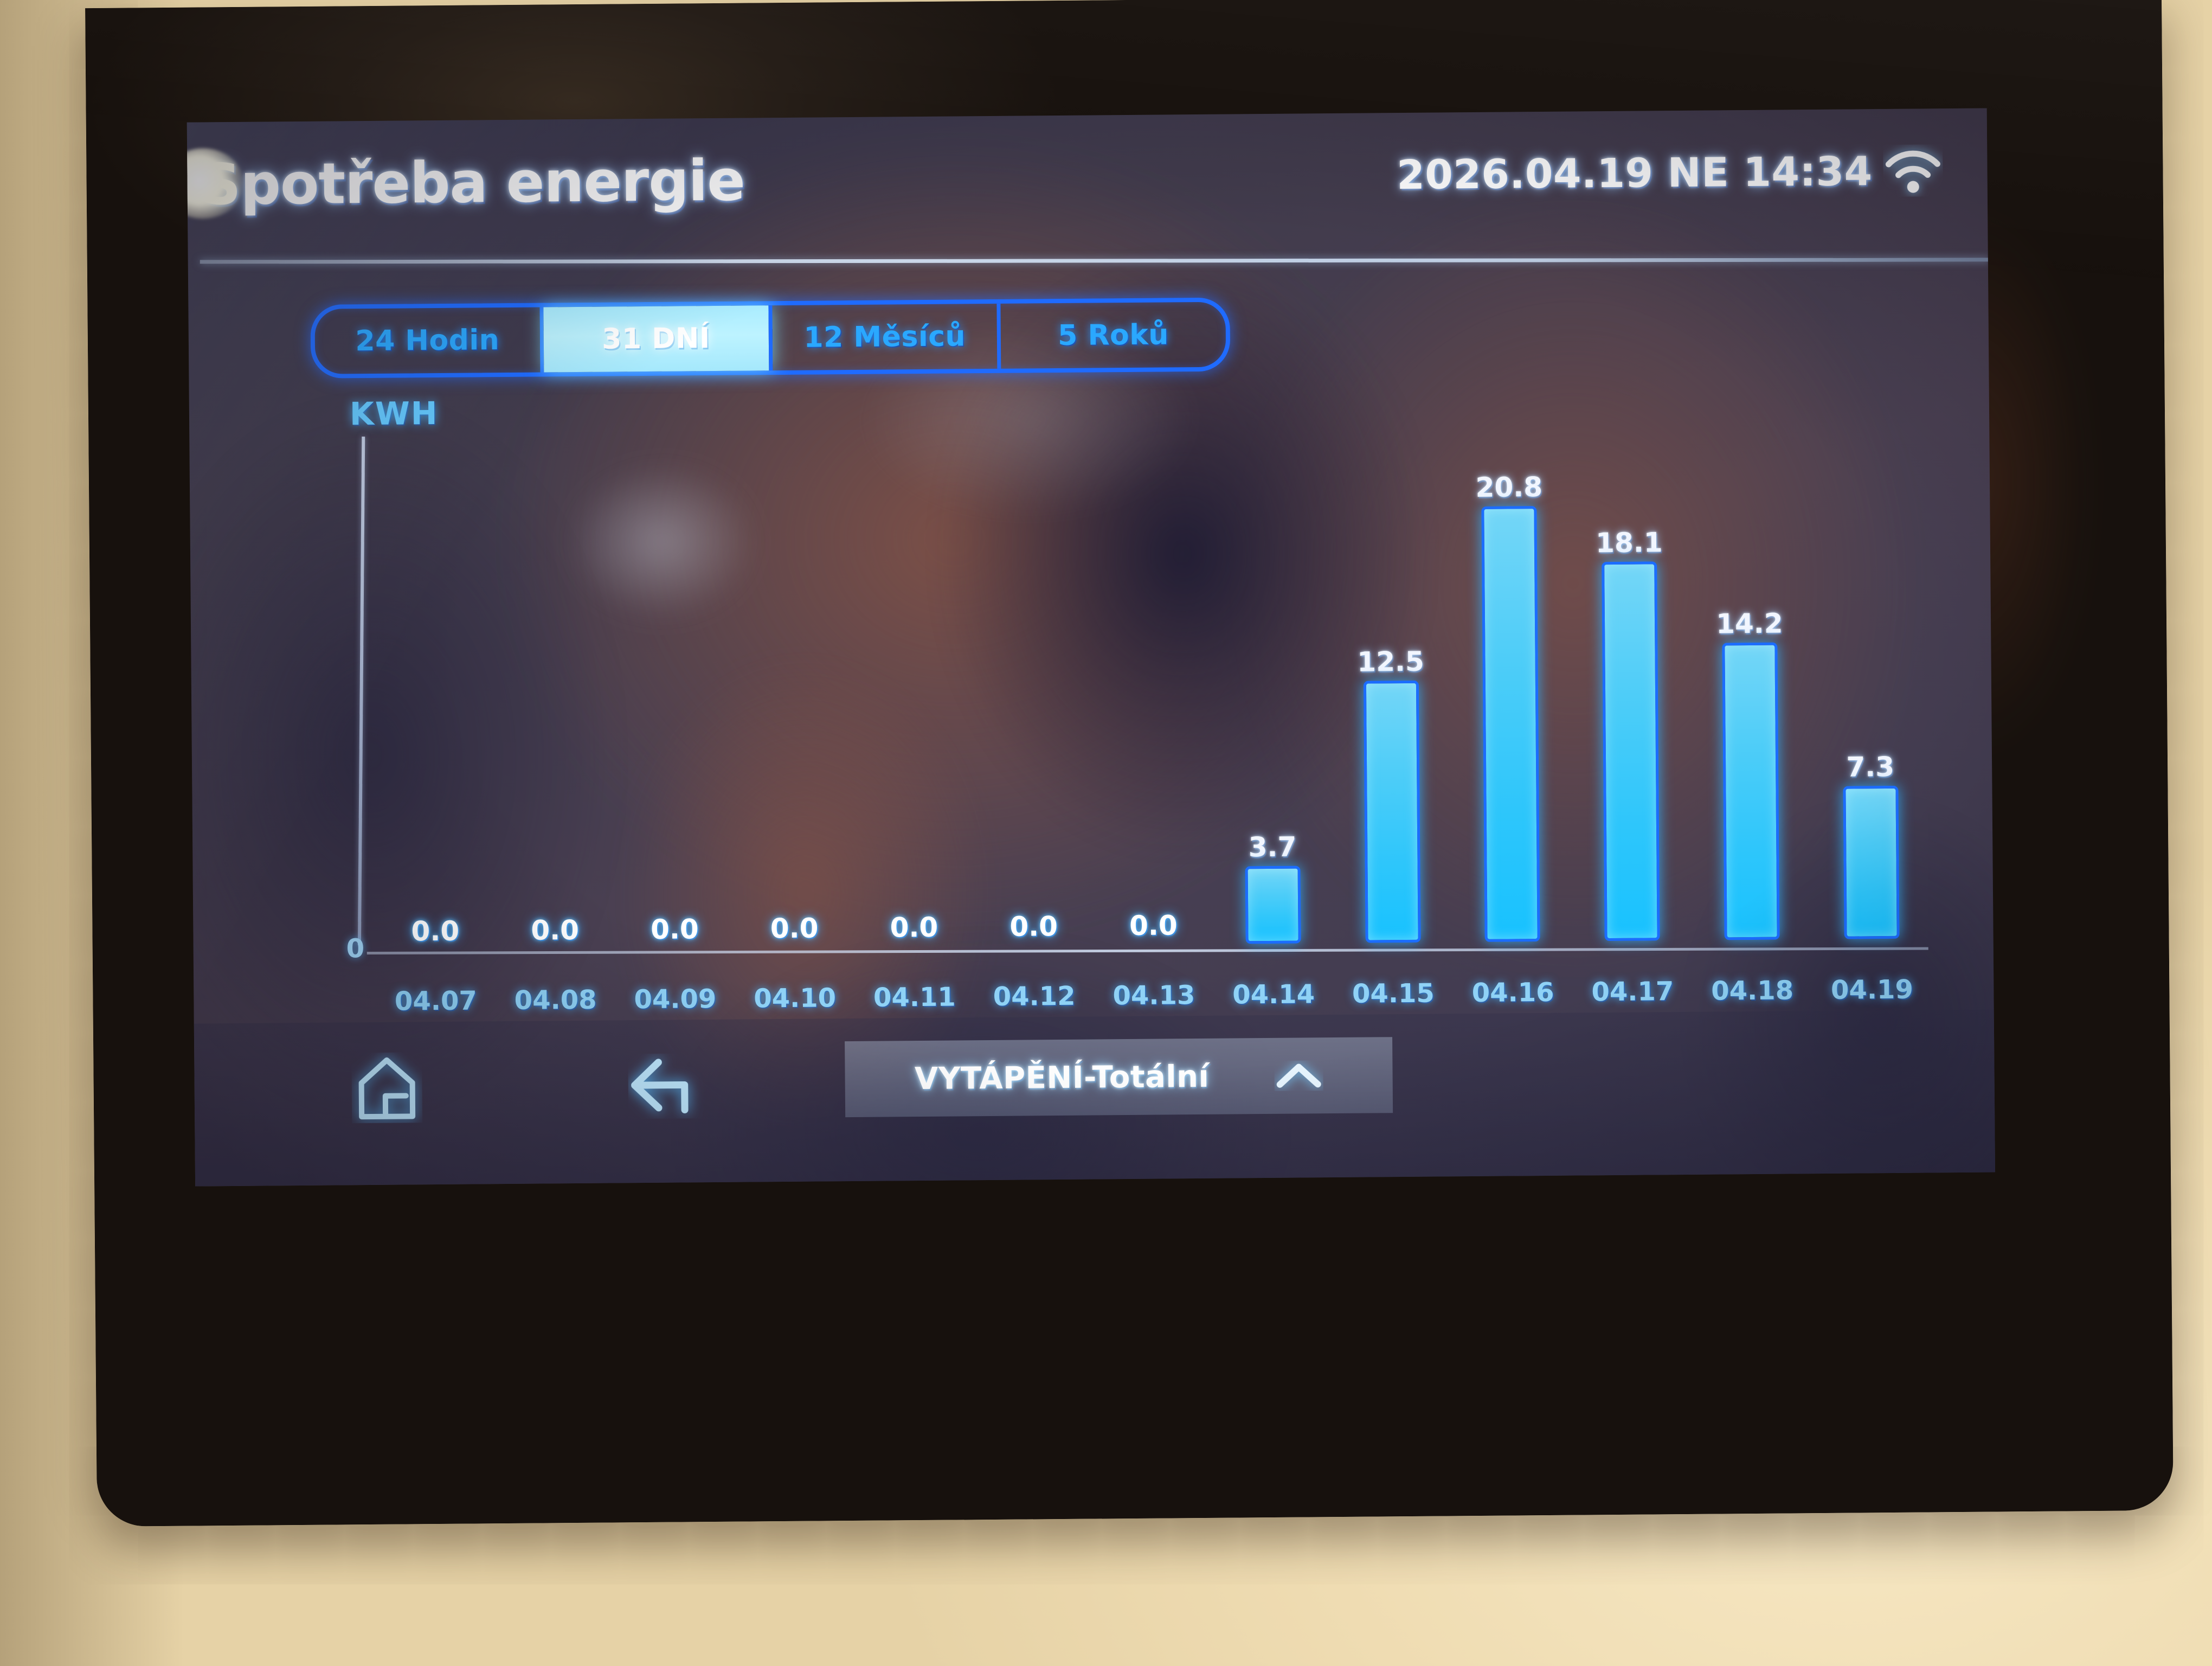 This screenshot has width=2212, height=1666. Describe the element at coordinates (1032, 721) in the screenshot. I see `bar-column: 0.0 04.12` at that location.